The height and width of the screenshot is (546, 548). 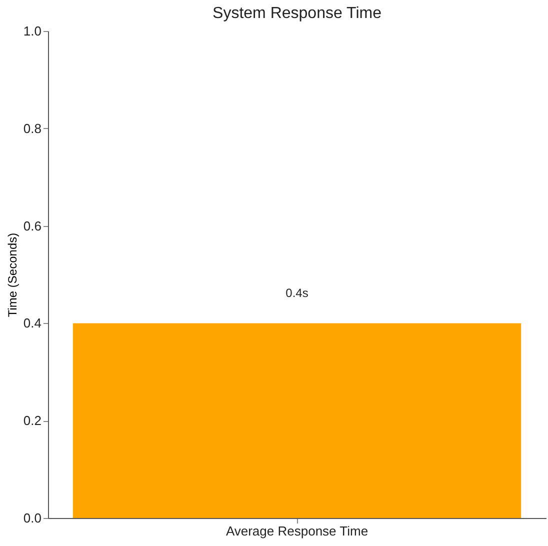 What do you see at coordinates (32, 420) in the screenshot?
I see `y-tick-label: 0.2` at bounding box center [32, 420].